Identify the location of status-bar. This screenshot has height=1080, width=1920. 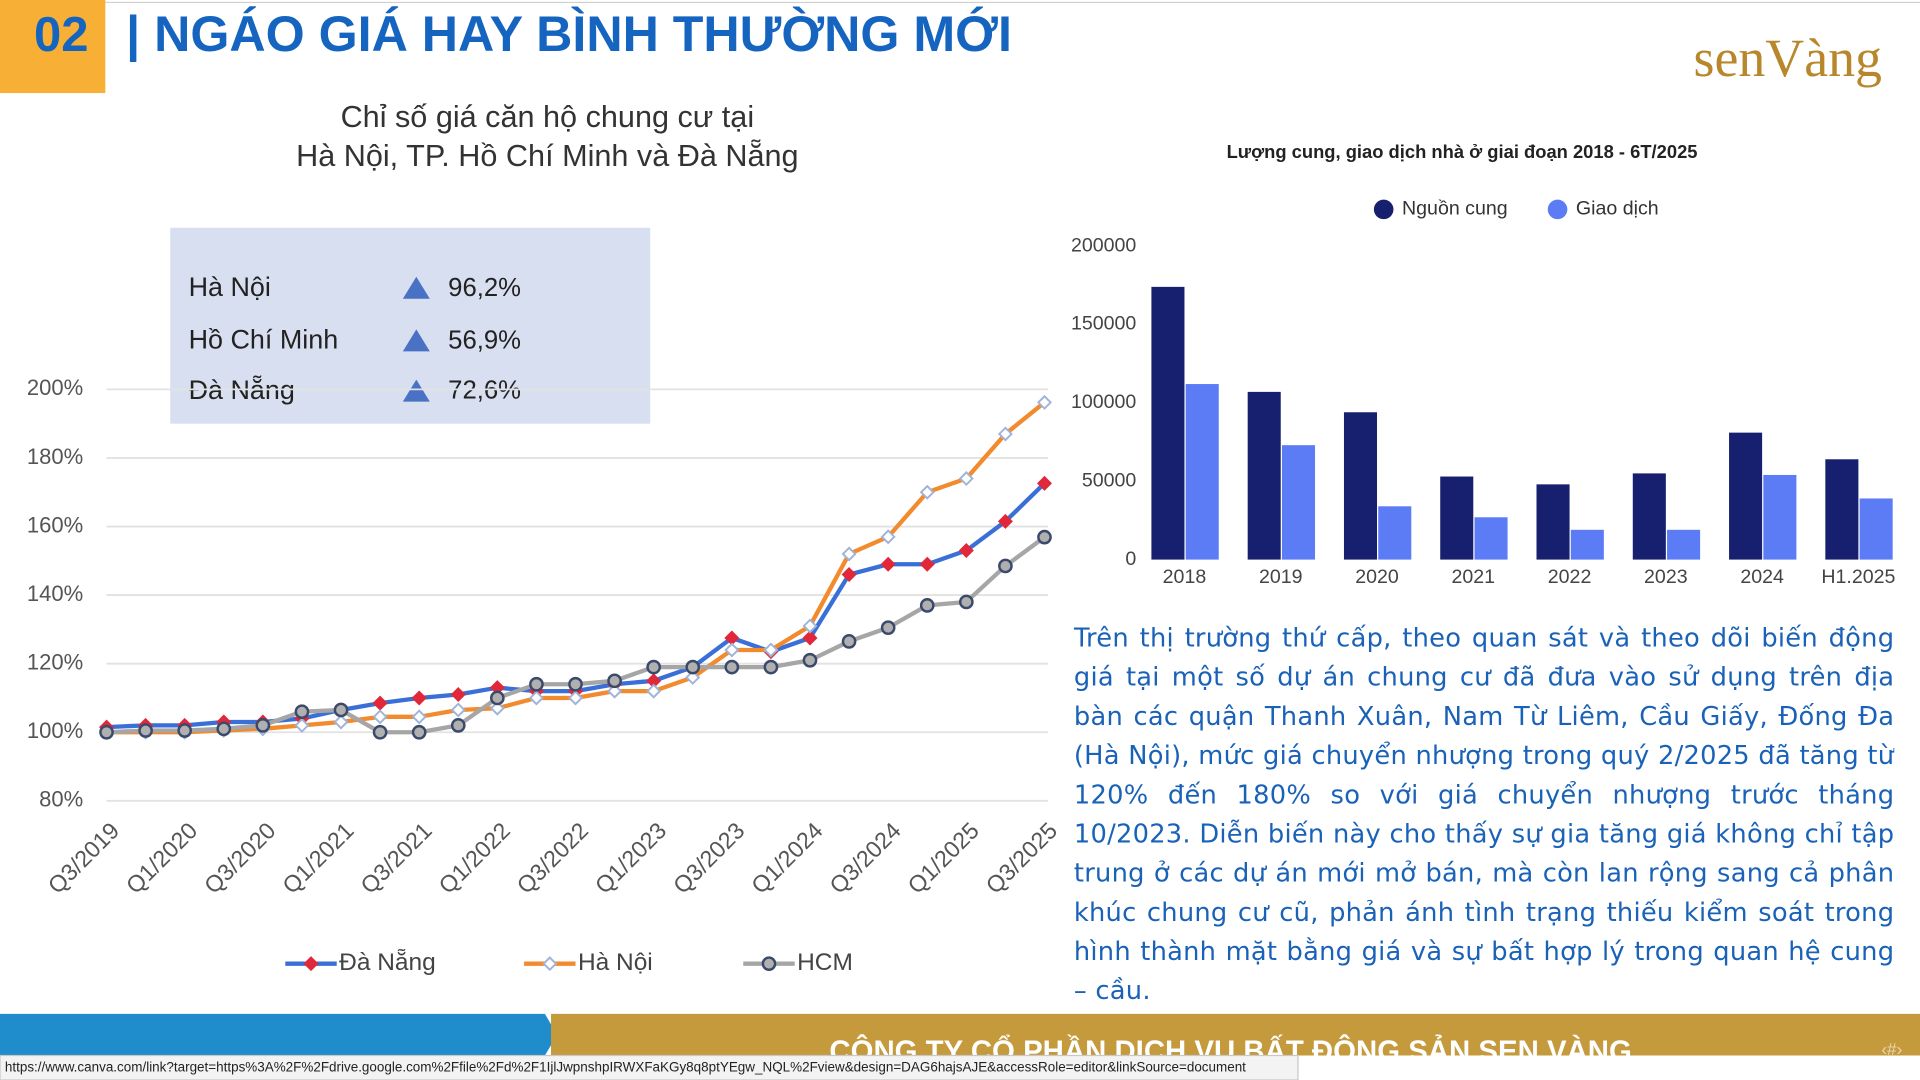
(649, 1067).